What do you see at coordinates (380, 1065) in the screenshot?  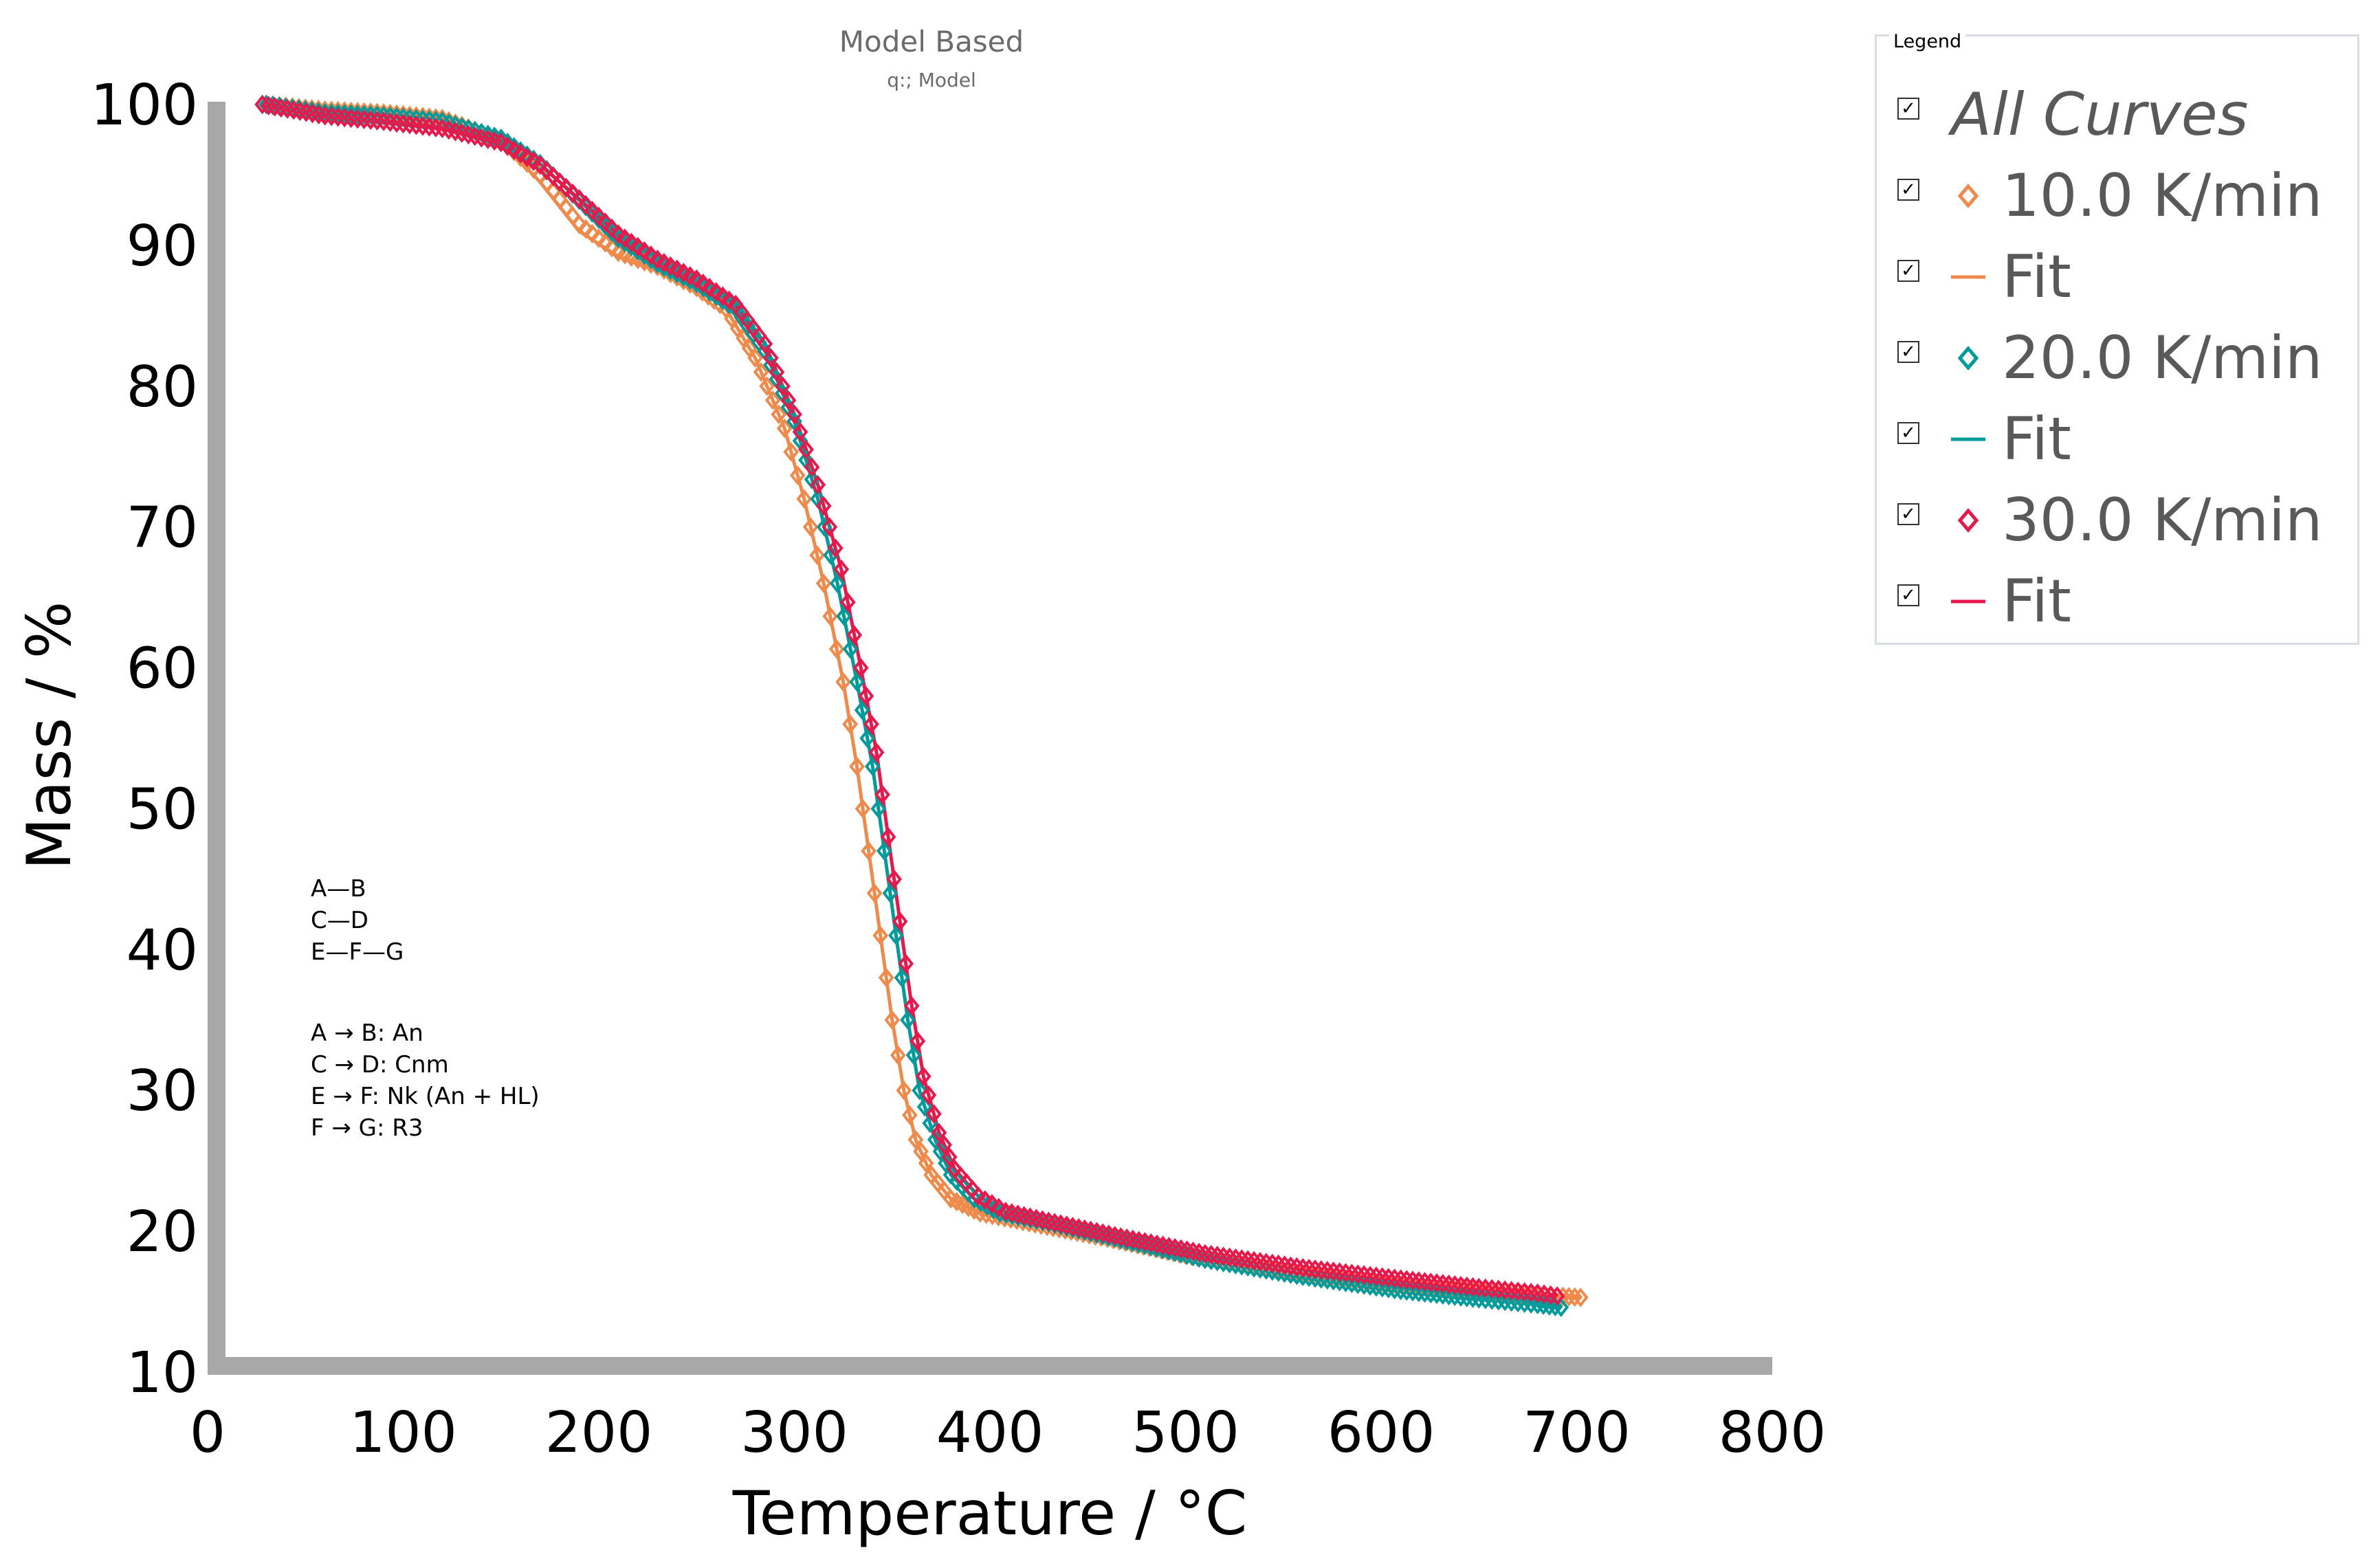 I see `step-line: C → D: Cnm` at bounding box center [380, 1065].